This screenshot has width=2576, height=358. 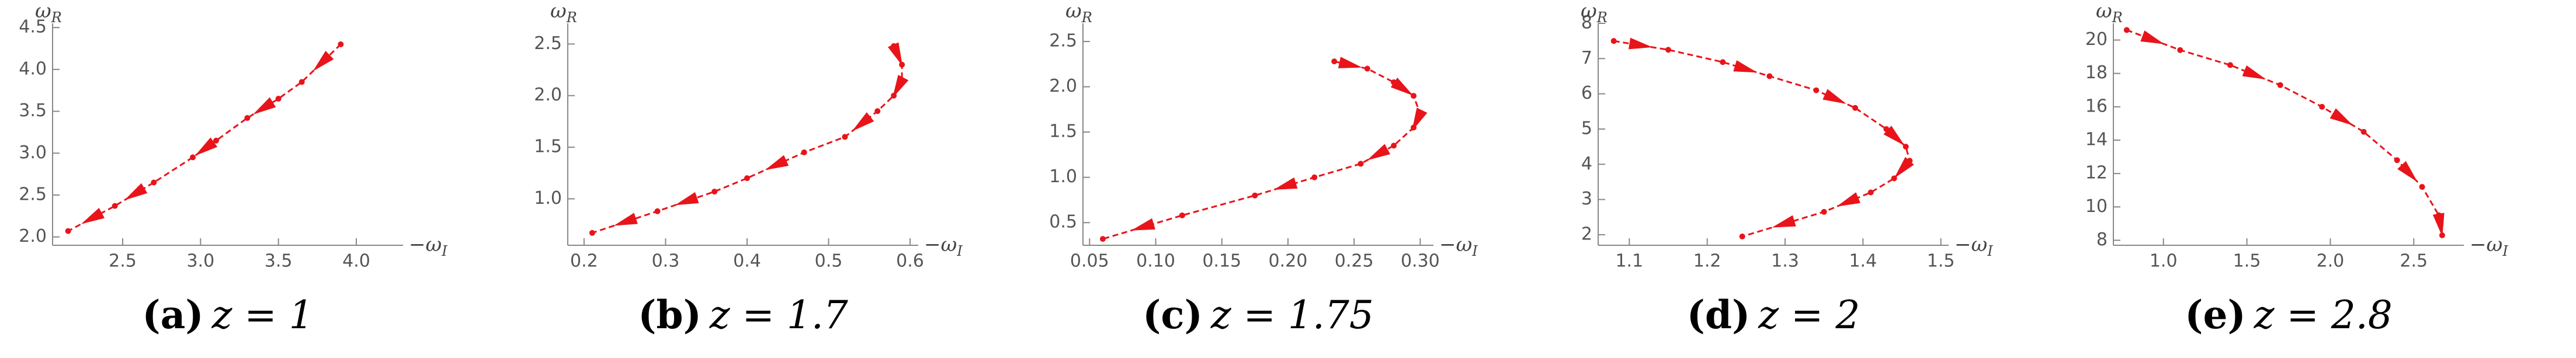 I want to click on y-tick-label: 2.0, so click(x=1063, y=86).